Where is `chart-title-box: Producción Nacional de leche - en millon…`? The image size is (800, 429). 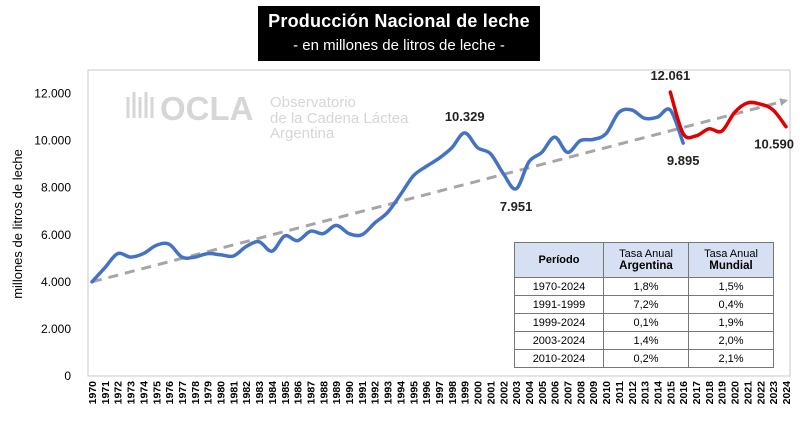 chart-title-box: Producción Nacional de leche - en millon… is located at coordinates (399, 33).